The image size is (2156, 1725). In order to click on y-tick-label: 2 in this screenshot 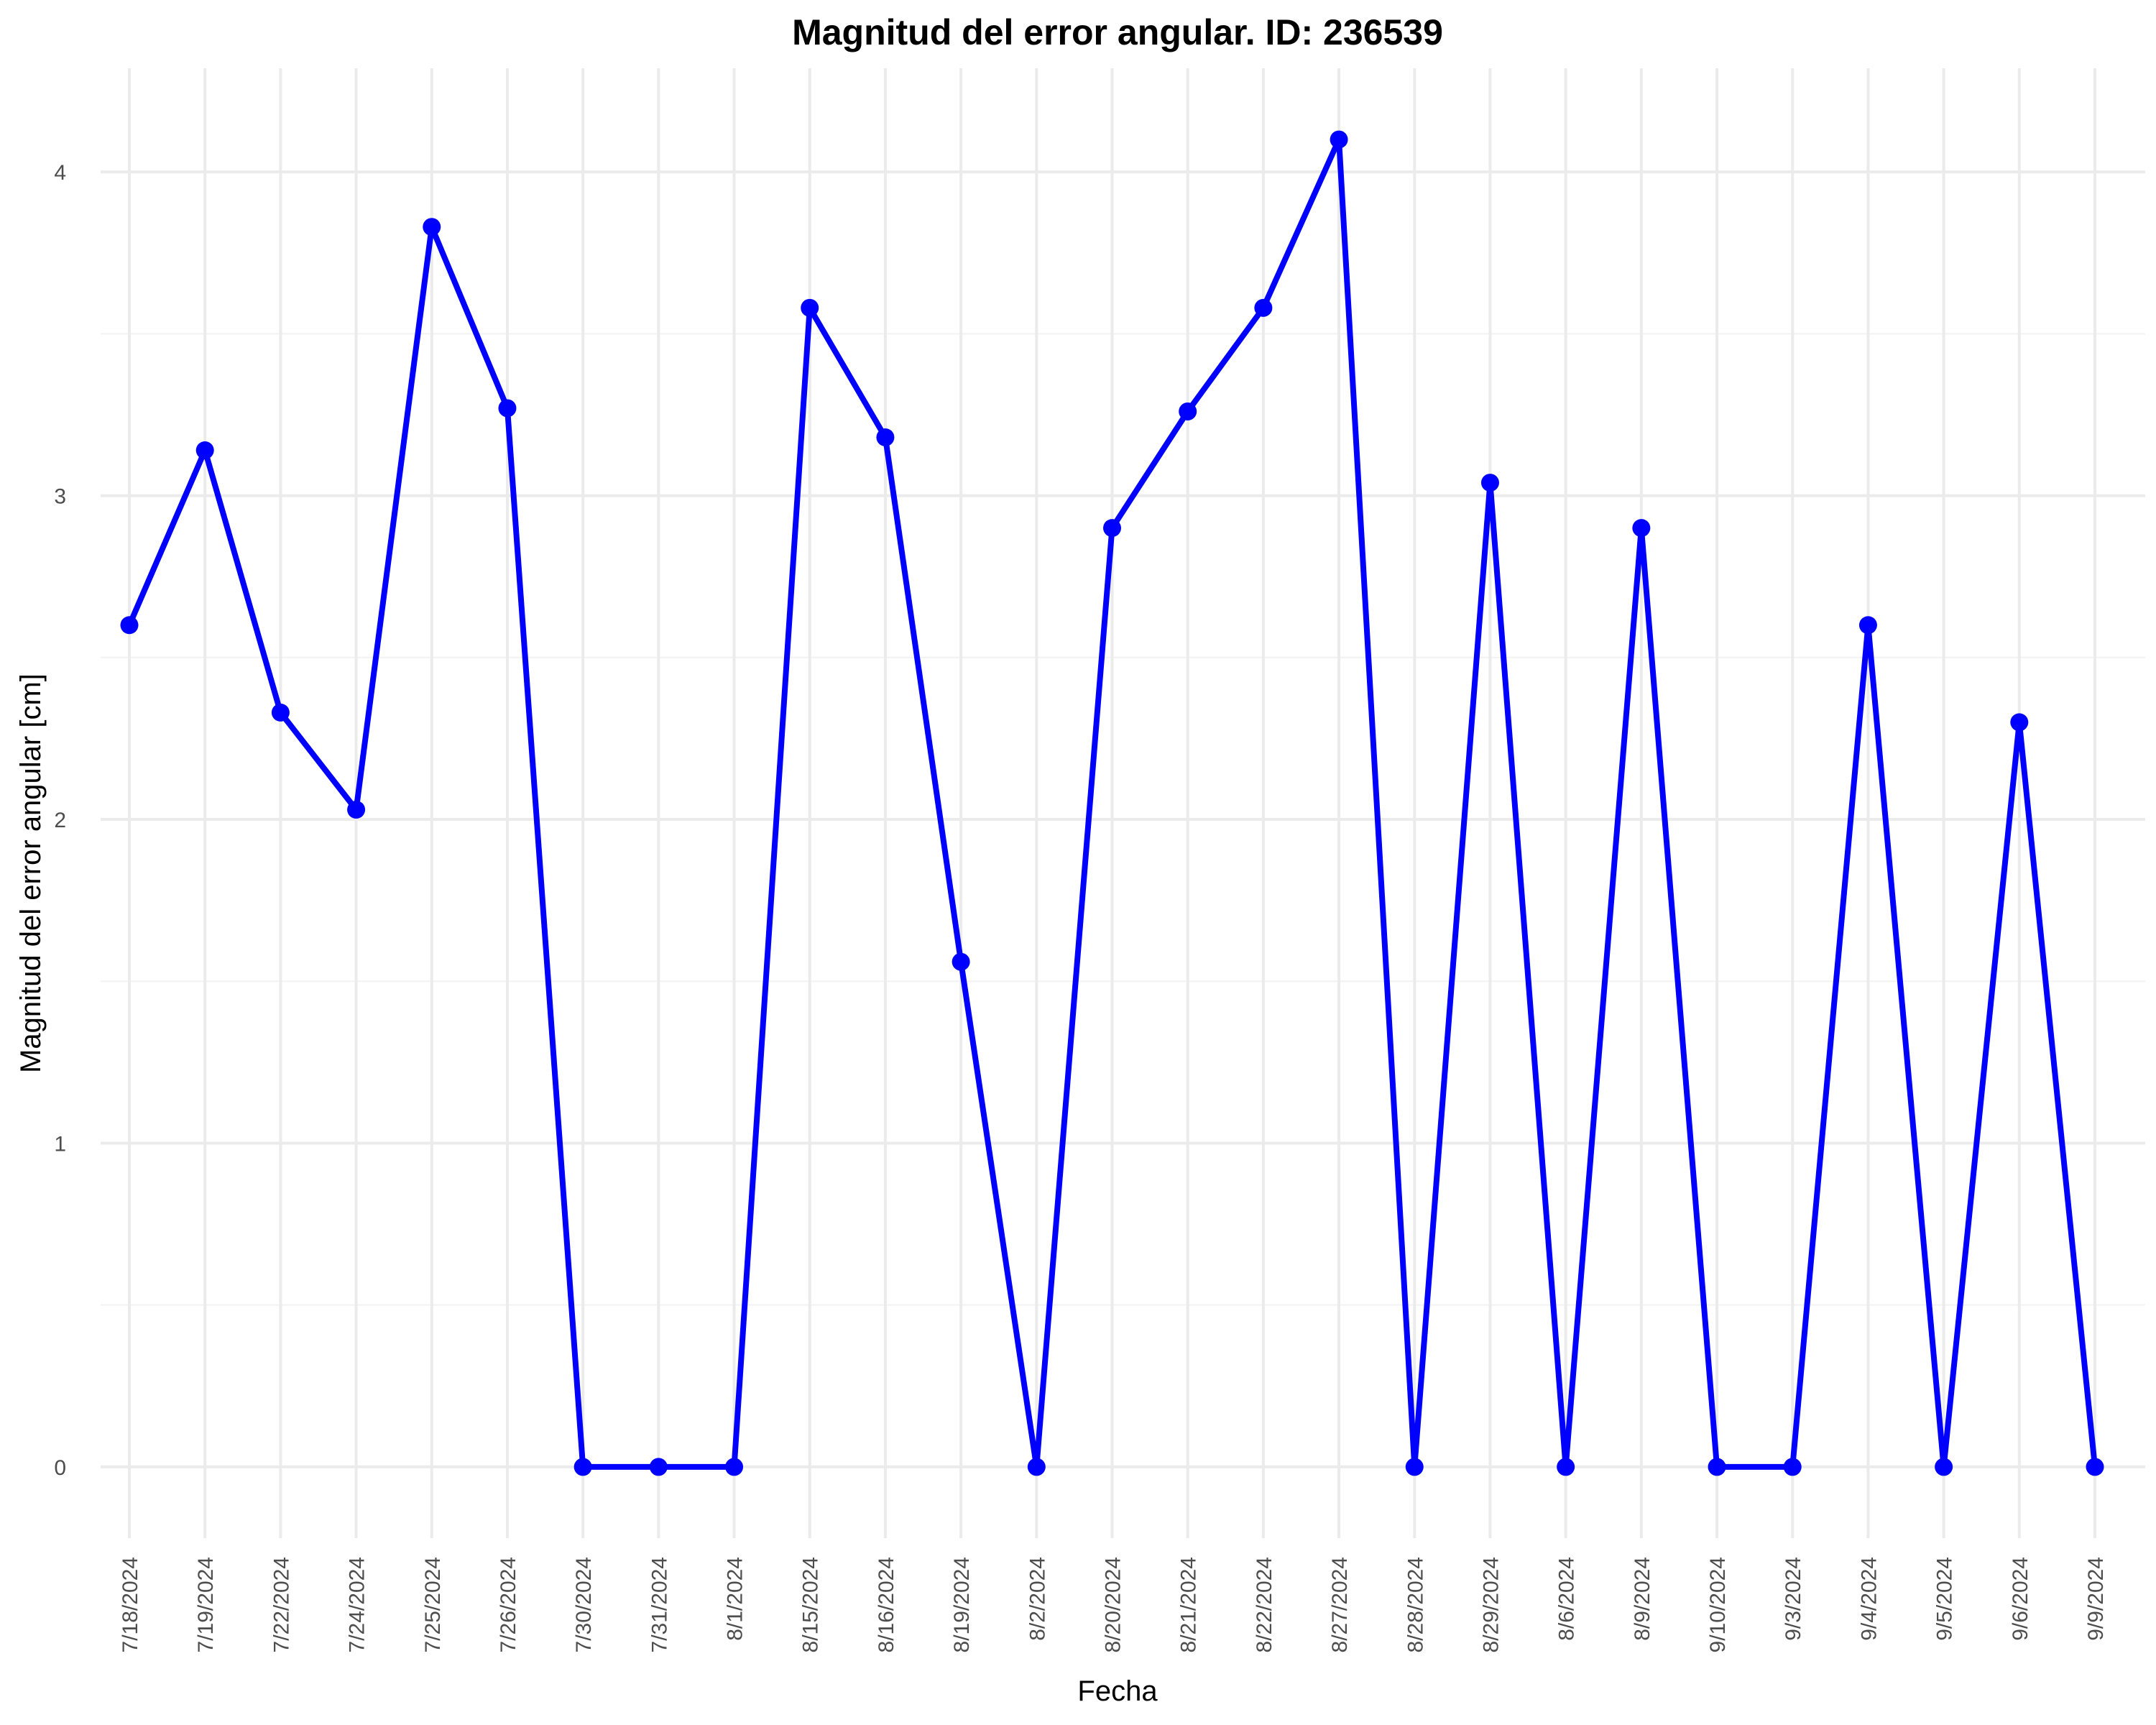, I will do `click(60, 820)`.